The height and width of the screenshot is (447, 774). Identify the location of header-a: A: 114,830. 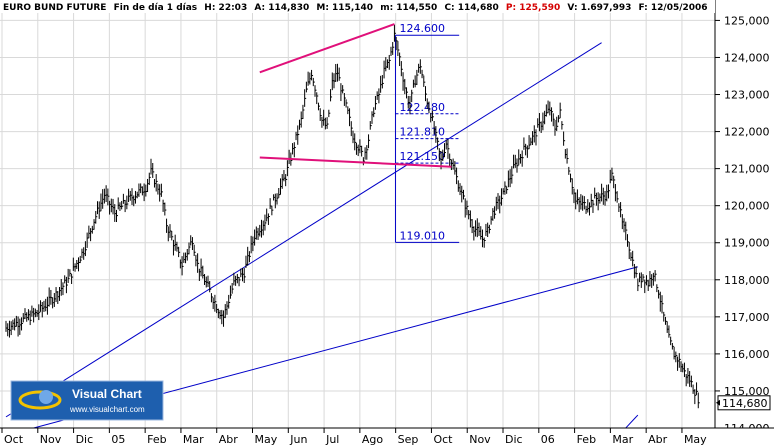
(281, 8).